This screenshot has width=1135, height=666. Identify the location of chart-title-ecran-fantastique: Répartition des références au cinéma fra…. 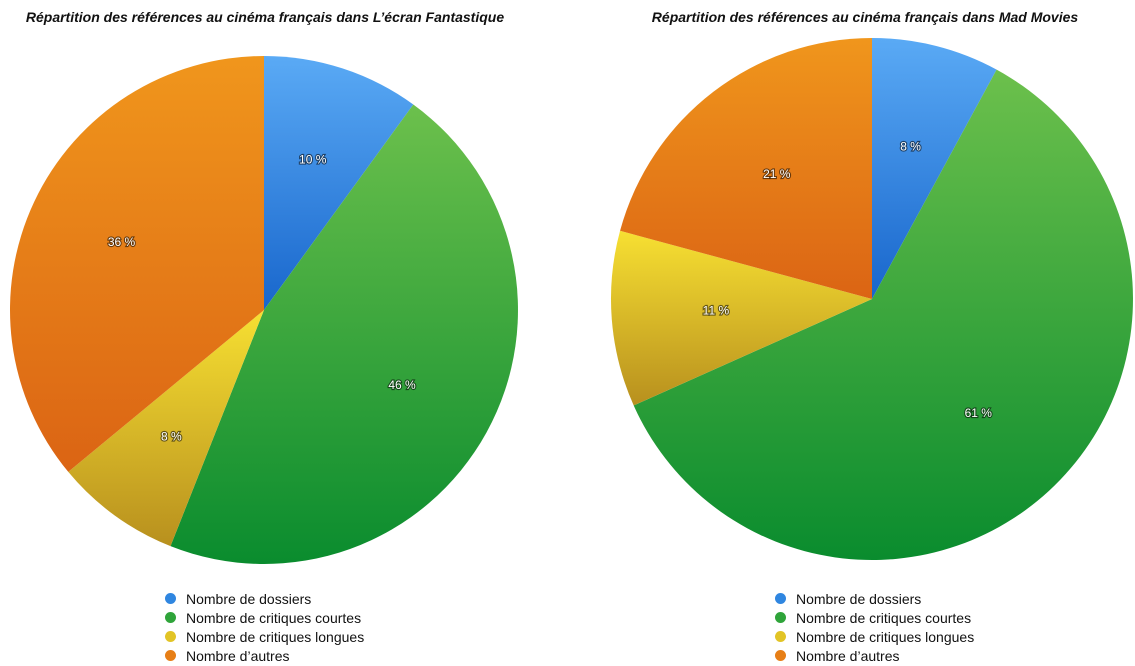
(265, 17).